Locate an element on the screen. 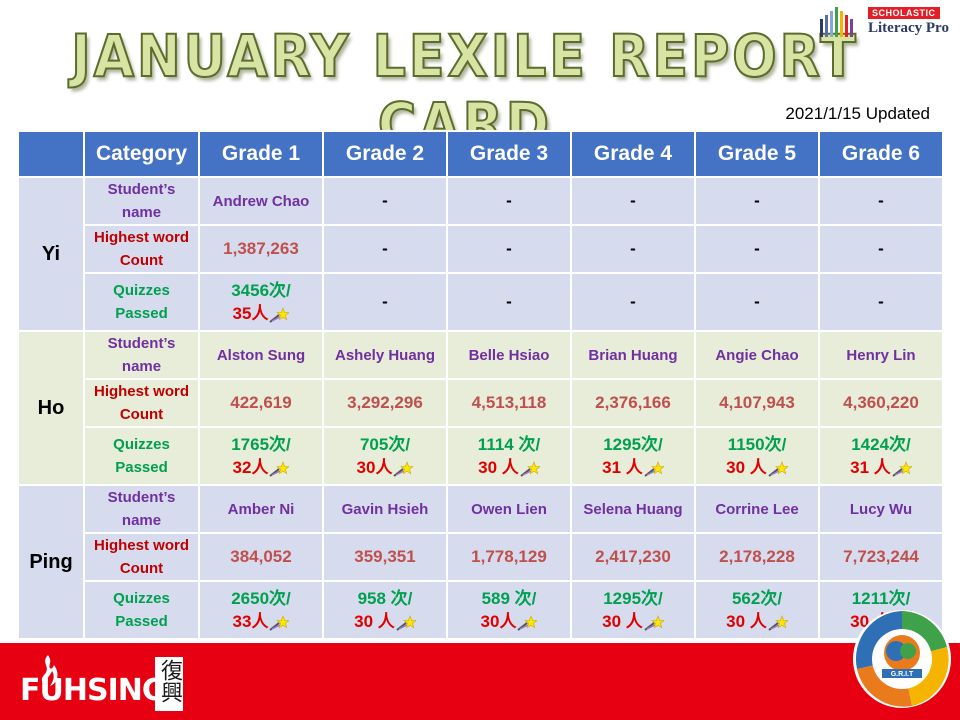 The width and height of the screenshot is (960, 720). quiz-times: 1114 次/ is located at coordinates (509, 444).